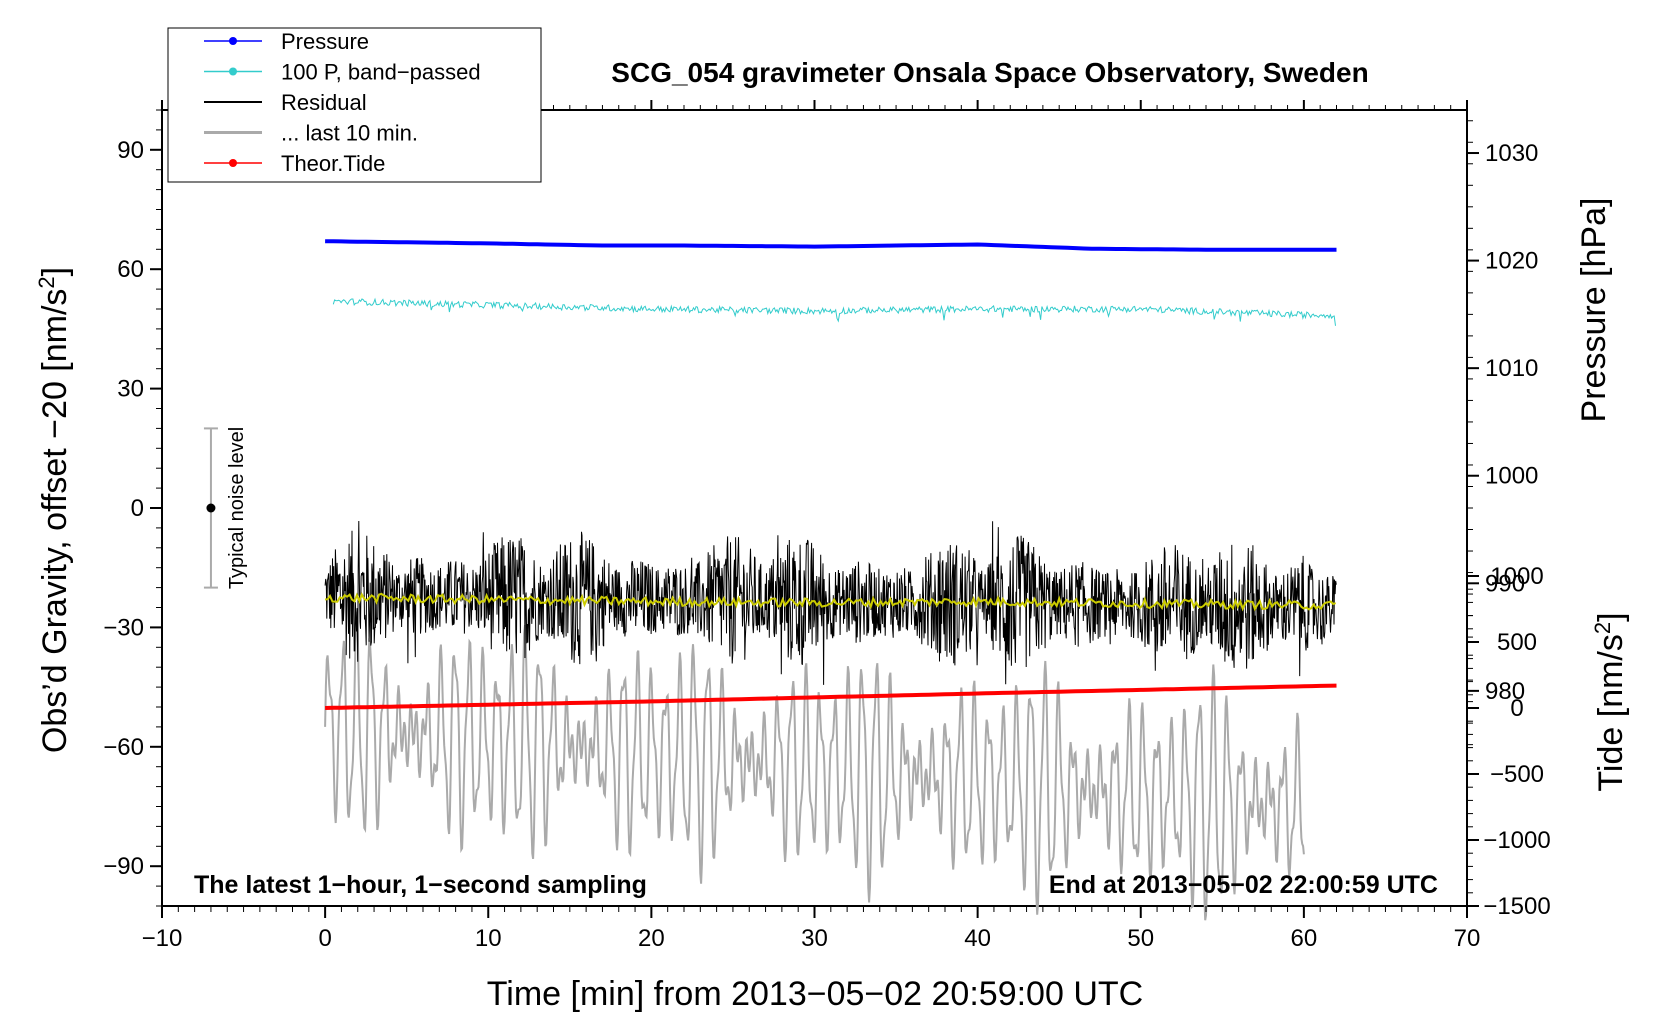 Image resolution: width=1660 pixels, height=1020 pixels. Describe the element at coordinates (162, 938) in the screenshot. I see `x-tick-label: −10` at that location.